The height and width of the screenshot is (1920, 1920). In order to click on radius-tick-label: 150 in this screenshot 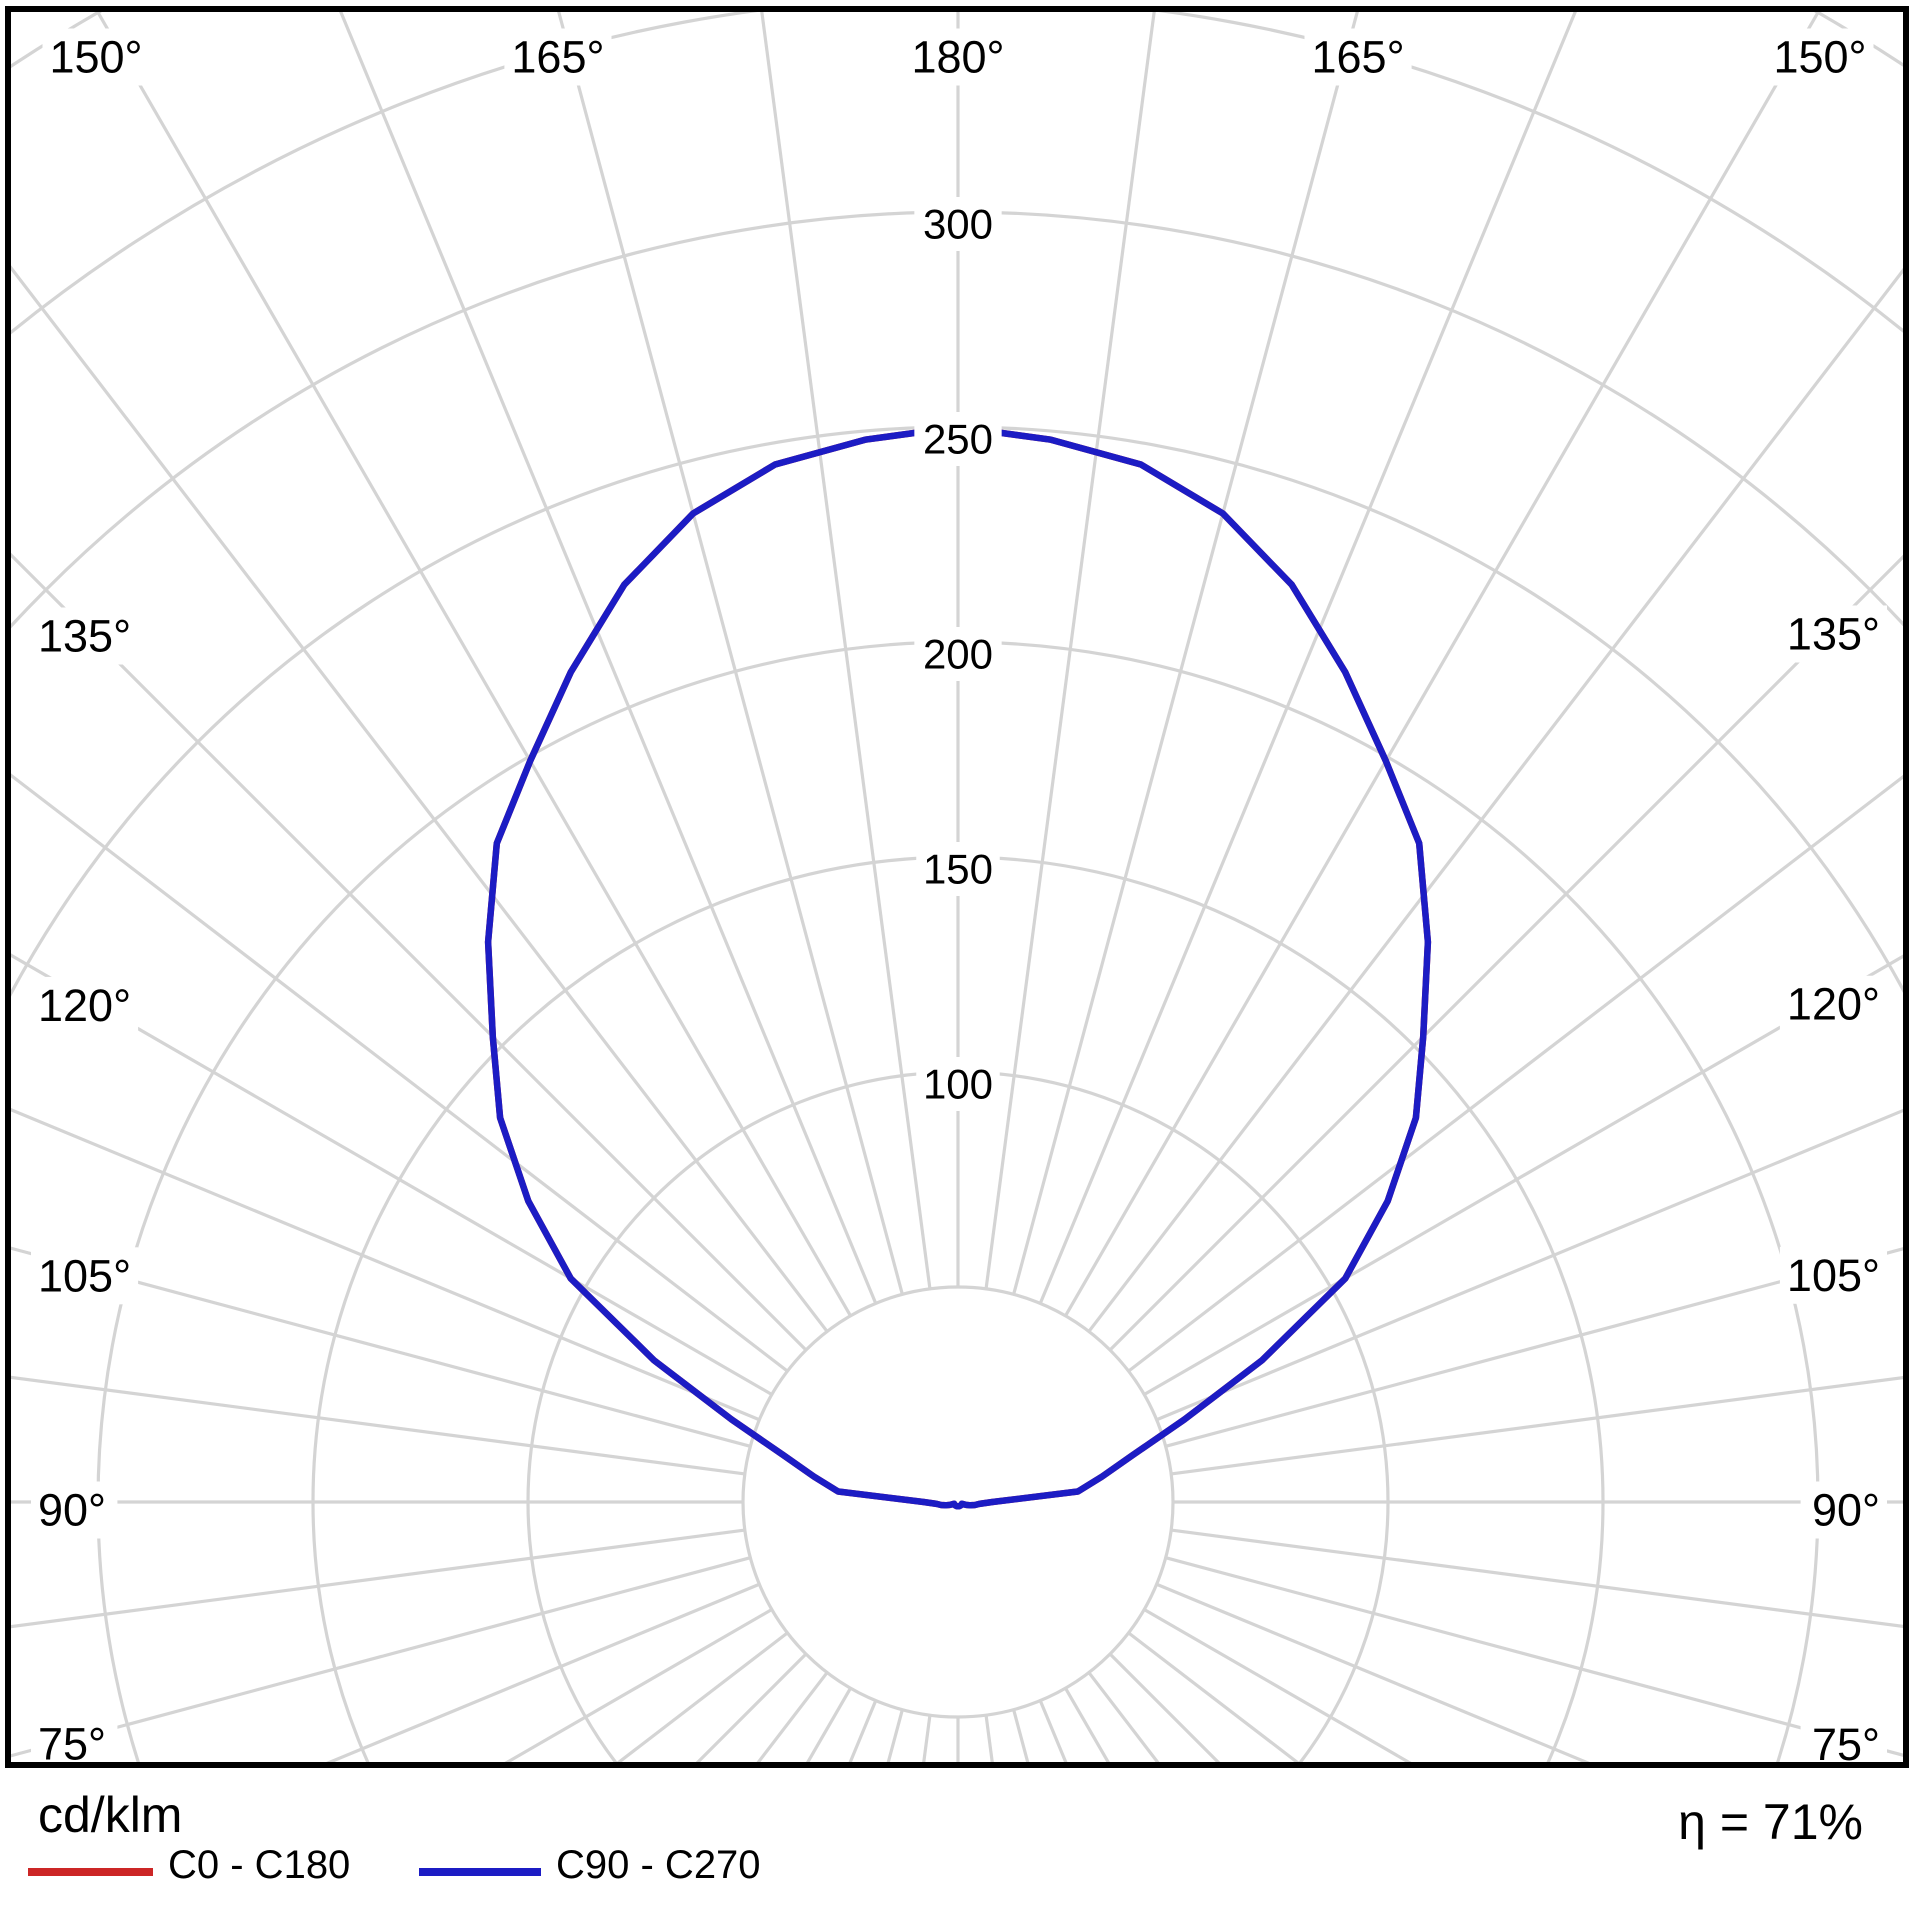, I will do `click(958, 869)`.